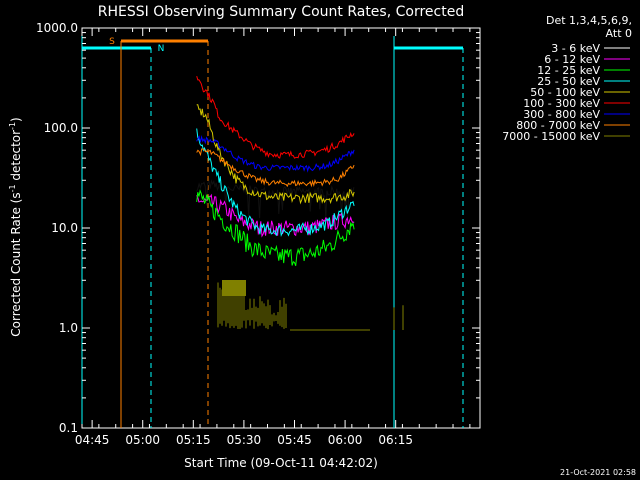 The height and width of the screenshot is (480, 640). I want to click on x-tick-label: 05:00, so click(142, 440).